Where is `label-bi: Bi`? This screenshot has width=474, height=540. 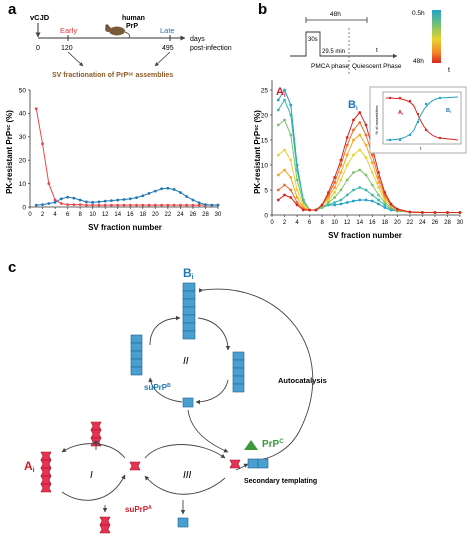 label-bi: Bi is located at coordinates (188, 273).